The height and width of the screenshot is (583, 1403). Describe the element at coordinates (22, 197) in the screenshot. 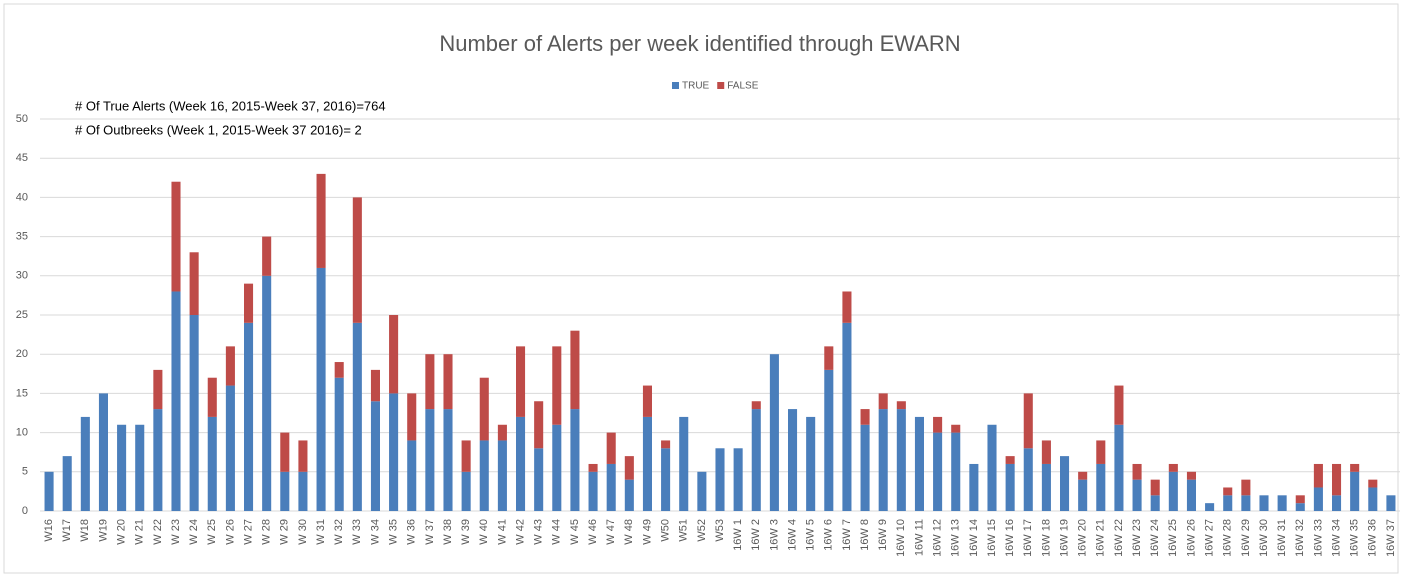

I see `y-tick-label: 40` at that location.